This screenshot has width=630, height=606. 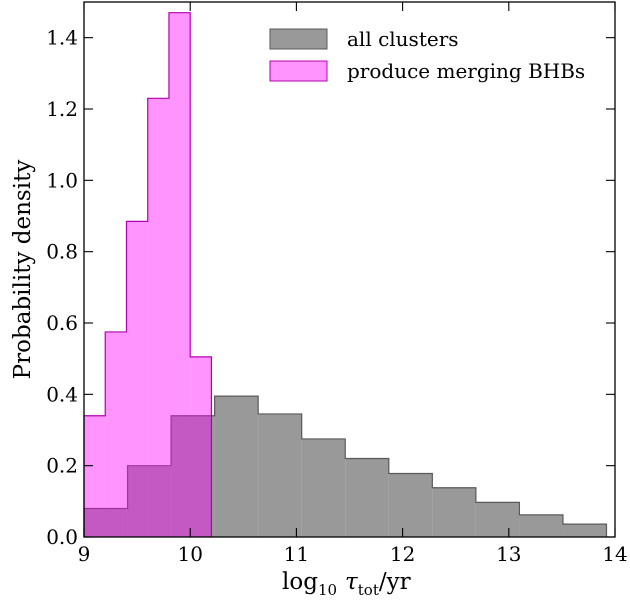 I want to click on legend-swatch-merging-bhbs, so click(x=298, y=71).